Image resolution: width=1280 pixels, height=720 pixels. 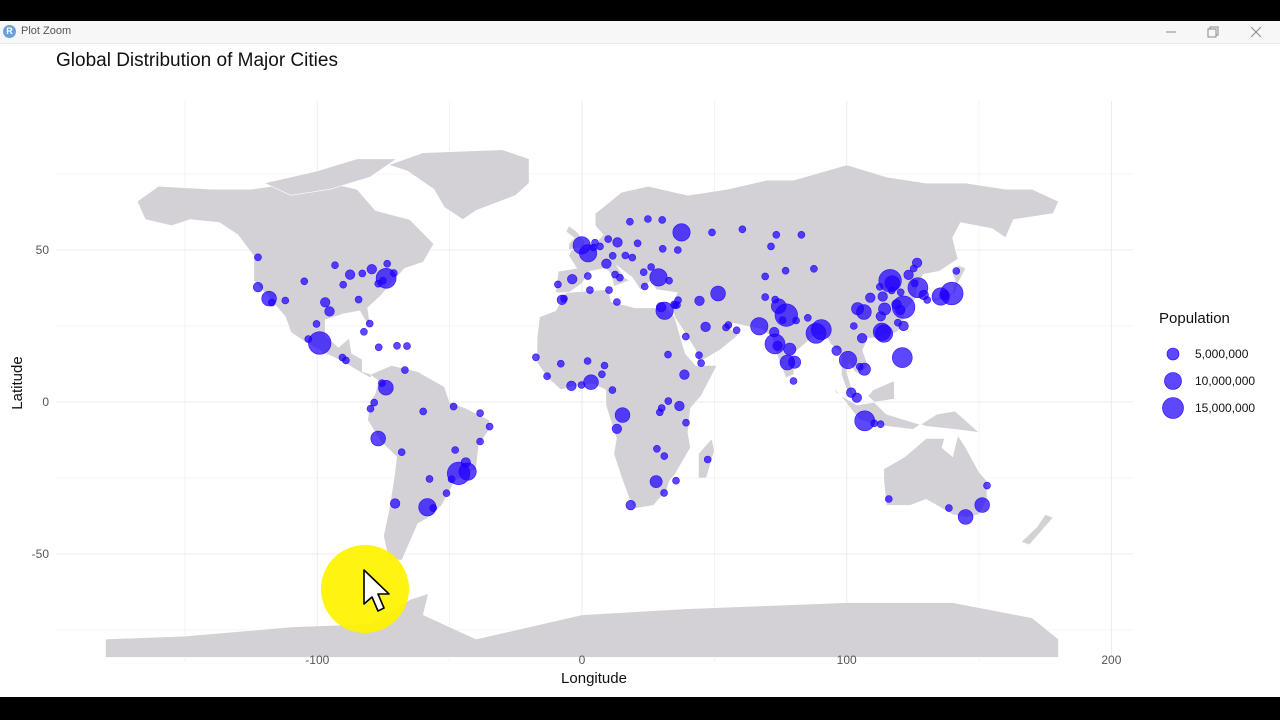 What do you see at coordinates (1225, 408) in the screenshot?
I see `legend-label: 15,000,000` at bounding box center [1225, 408].